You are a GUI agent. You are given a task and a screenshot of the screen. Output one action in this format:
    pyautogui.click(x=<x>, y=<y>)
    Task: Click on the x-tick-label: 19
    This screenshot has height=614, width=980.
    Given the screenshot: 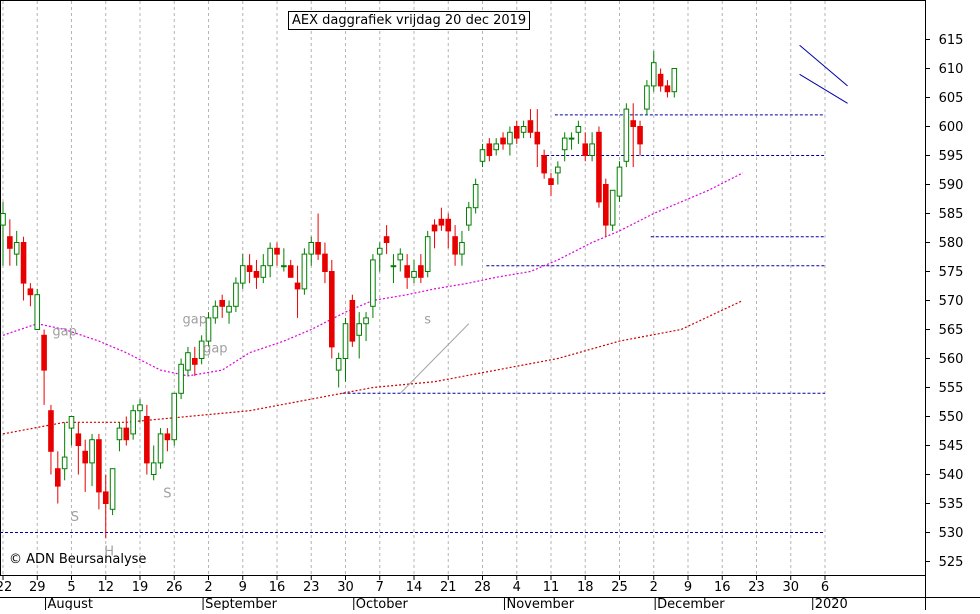 What is the action you would take?
    pyautogui.click(x=140, y=587)
    